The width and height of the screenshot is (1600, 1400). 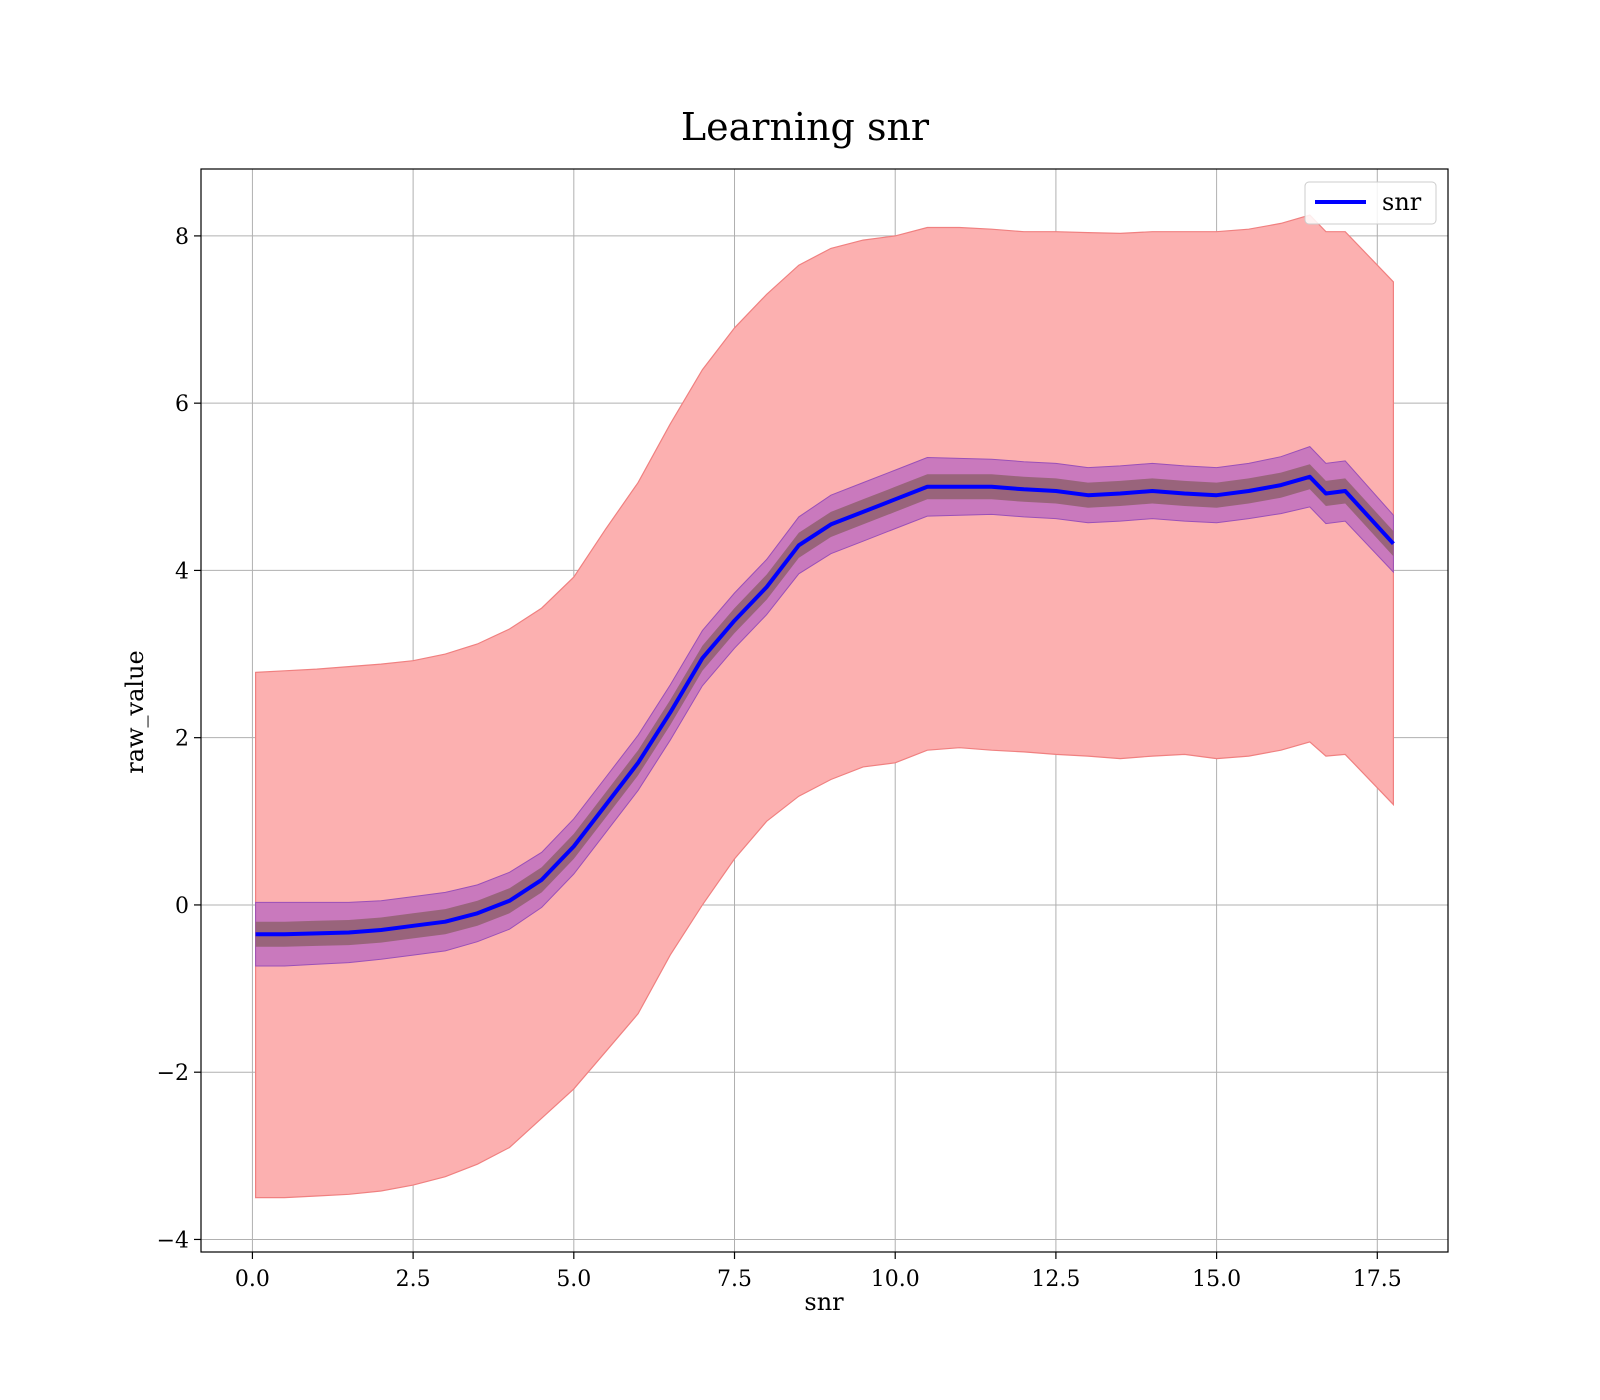 I want to click on y-axis-label: raw_value, so click(x=135, y=712).